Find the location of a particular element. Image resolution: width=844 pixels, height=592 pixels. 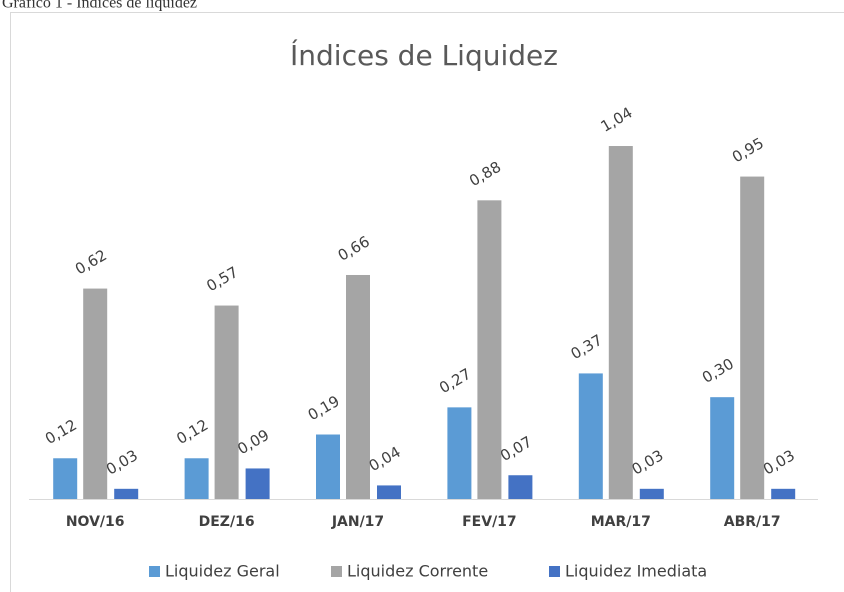

x-tick-label: DEZ/16 is located at coordinates (227, 522).